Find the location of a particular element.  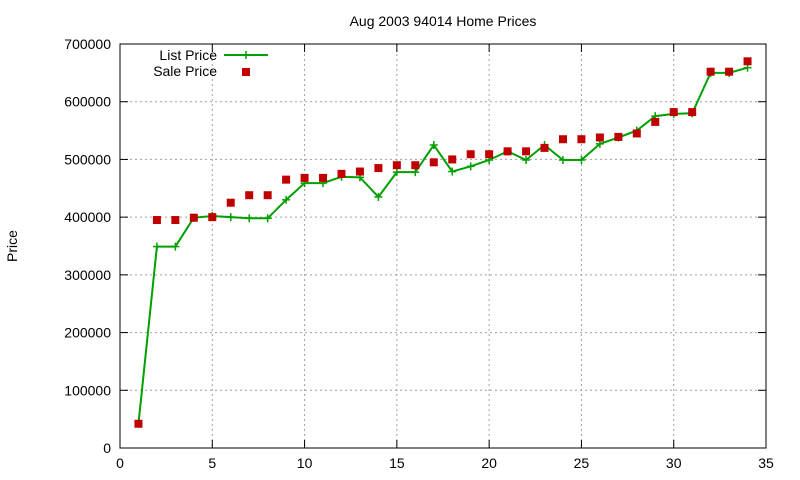

x-tick-label: 0 is located at coordinates (120, 463).